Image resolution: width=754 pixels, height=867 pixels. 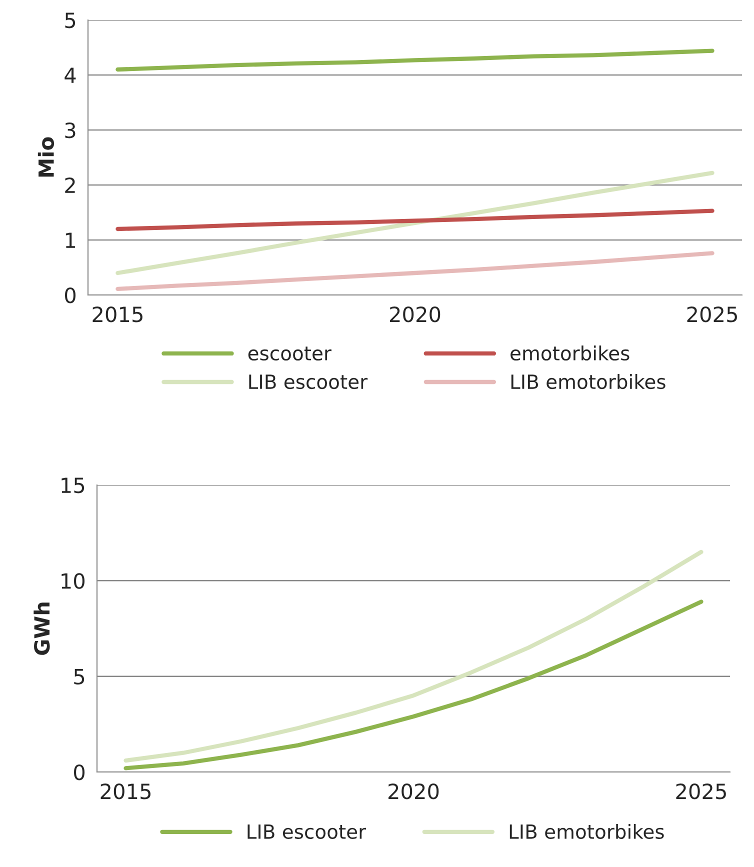 I want to click on y-tick-label: 1, so click(x=70, y=240).